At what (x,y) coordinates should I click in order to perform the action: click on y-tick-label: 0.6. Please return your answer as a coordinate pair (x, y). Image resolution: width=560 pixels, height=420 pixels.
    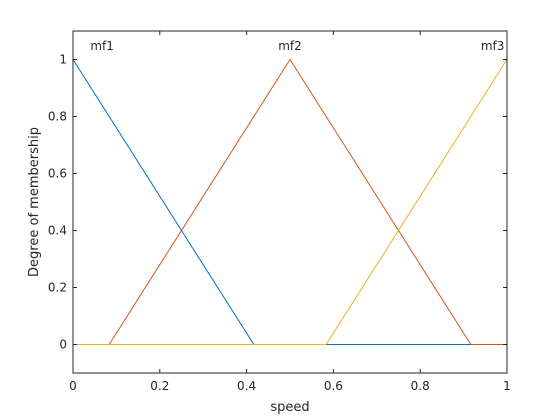
    Looking at the image, I should click on (57, 174).